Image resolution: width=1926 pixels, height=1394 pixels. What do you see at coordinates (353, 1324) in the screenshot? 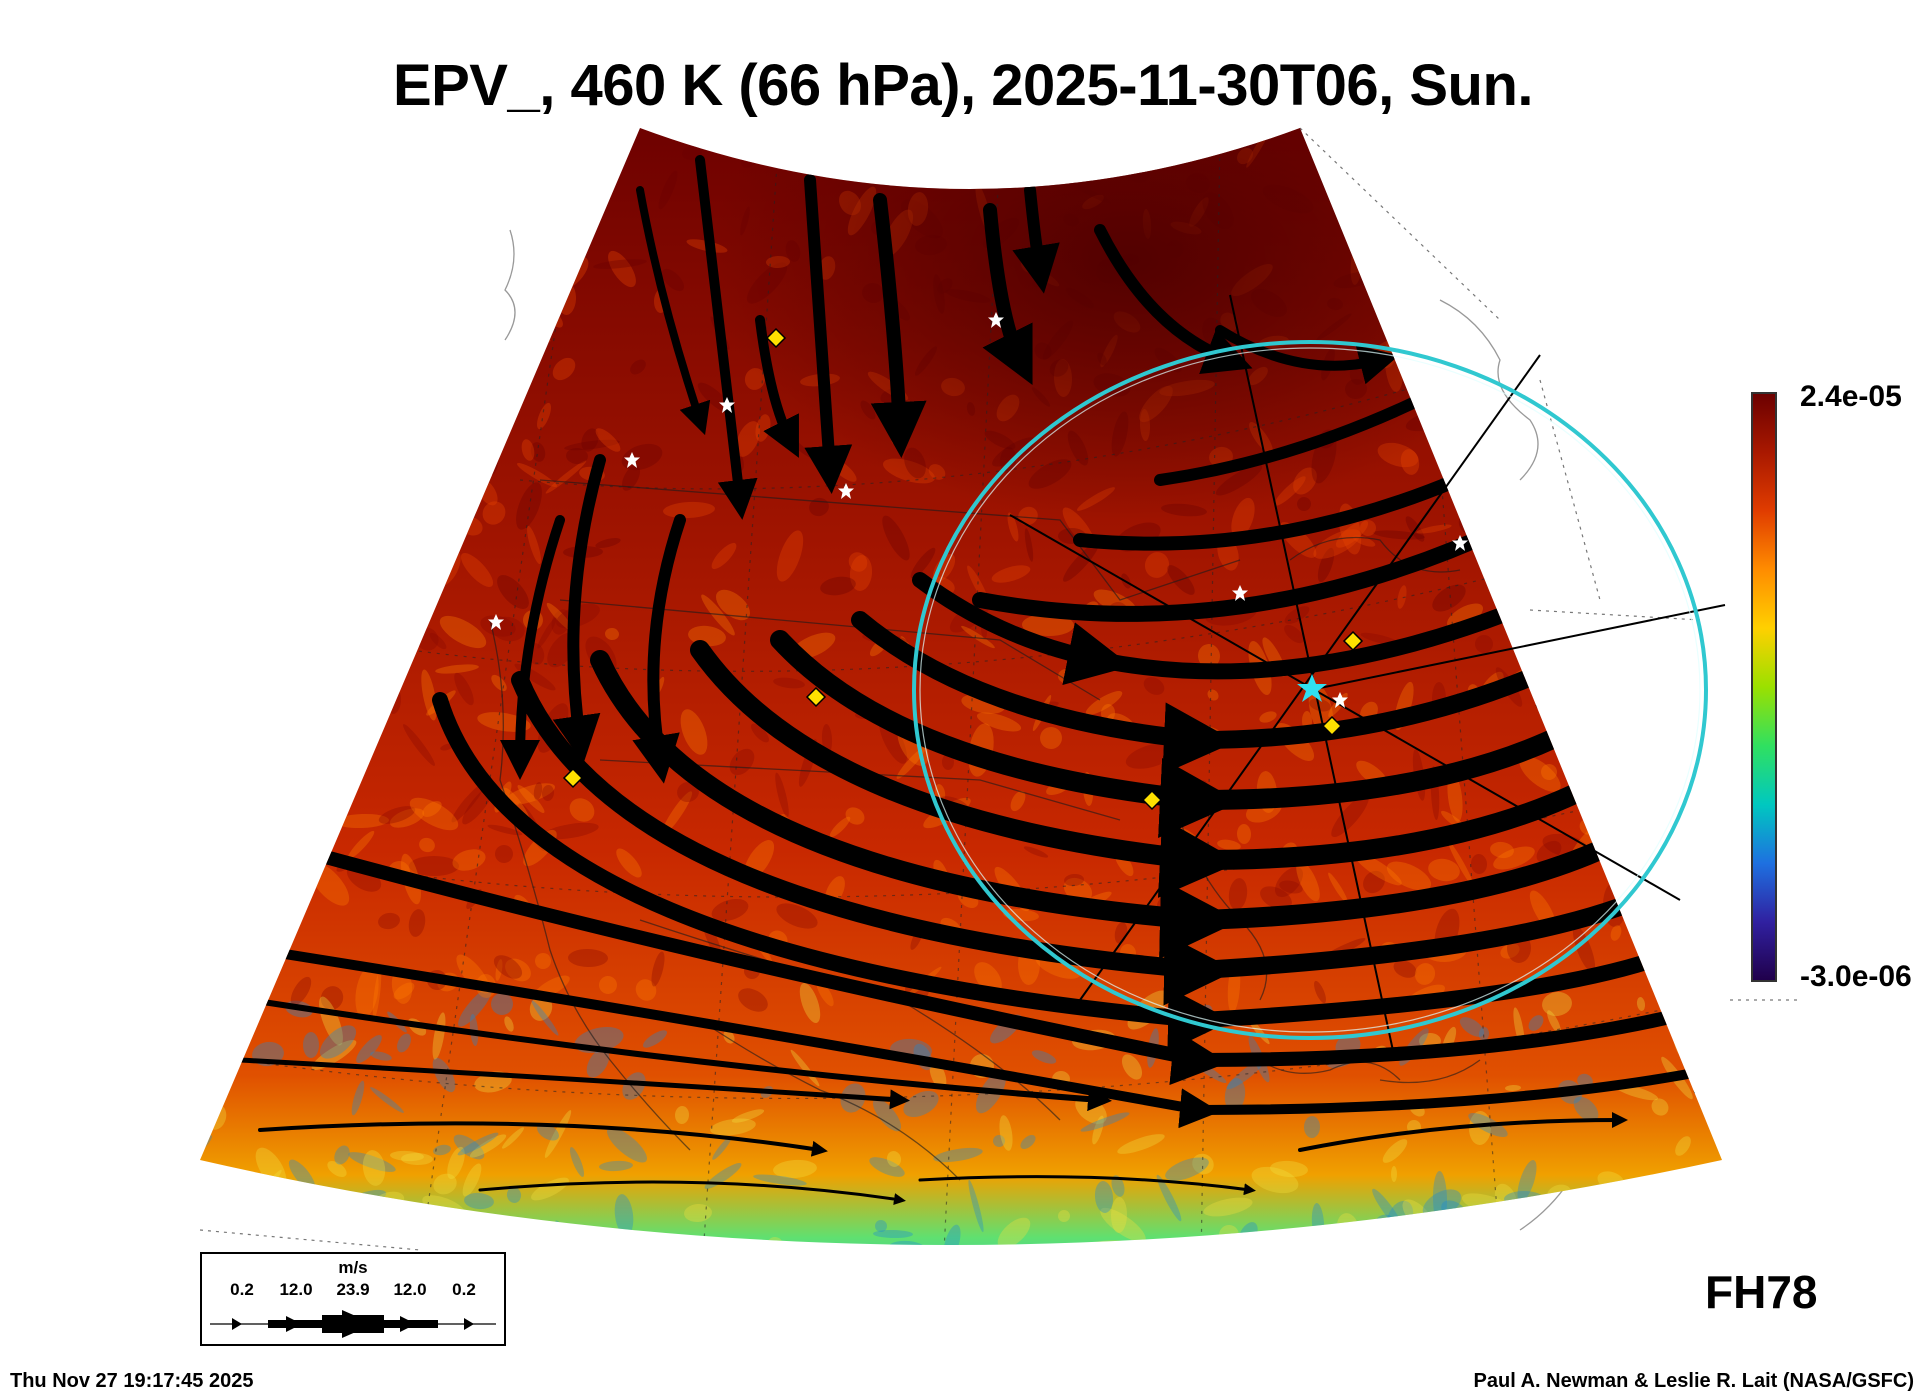
I see `wind-legend-arrows` at bounding box center [353, 1324].